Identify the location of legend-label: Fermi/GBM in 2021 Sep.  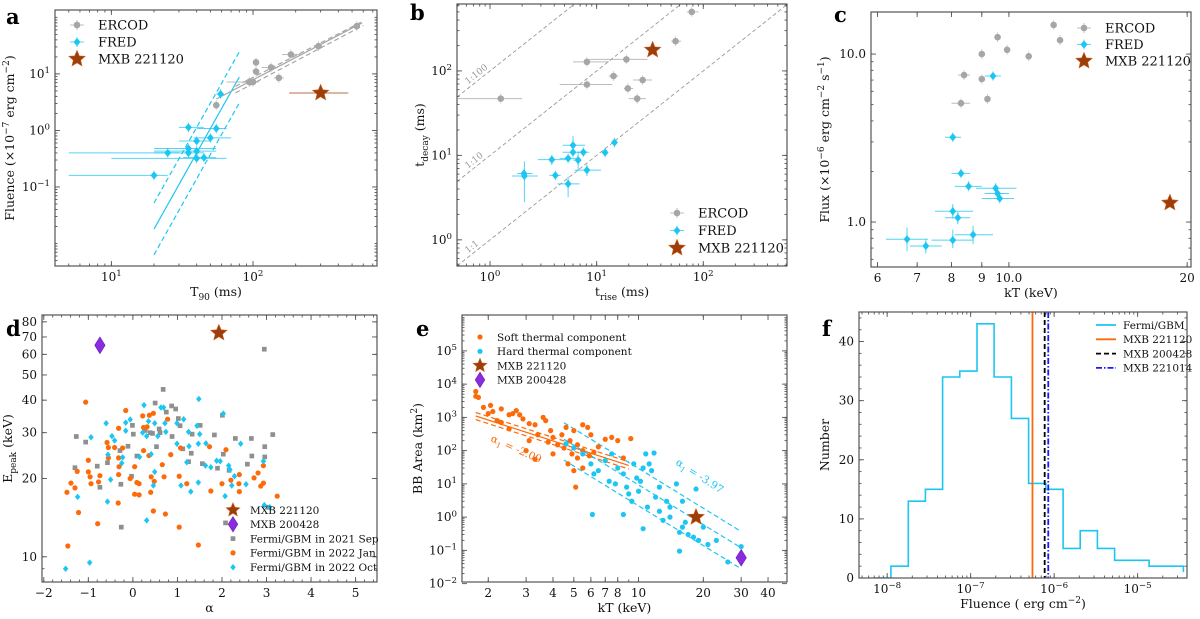
(314, 539).